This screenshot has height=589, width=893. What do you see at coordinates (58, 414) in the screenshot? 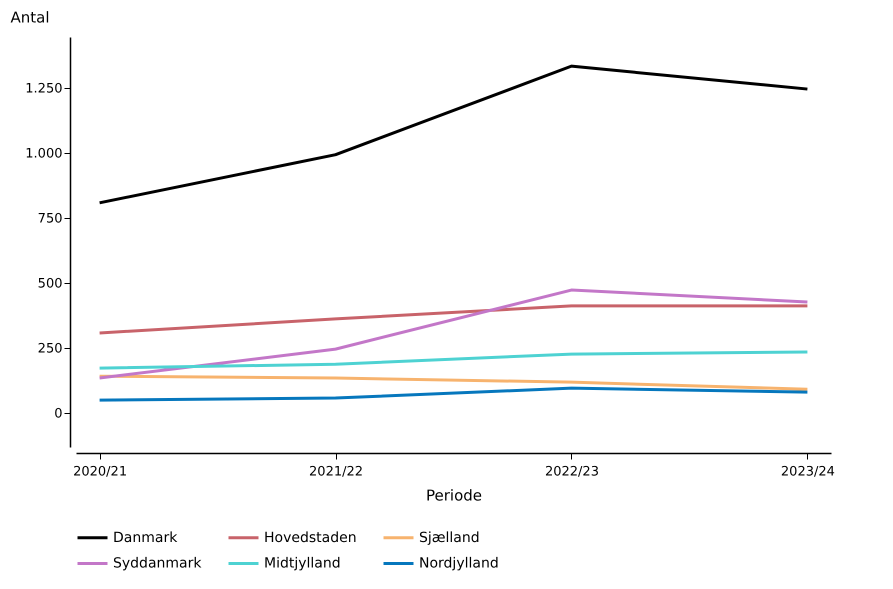
I see `y-tick-label: 0` at bounding box center [58, 414].